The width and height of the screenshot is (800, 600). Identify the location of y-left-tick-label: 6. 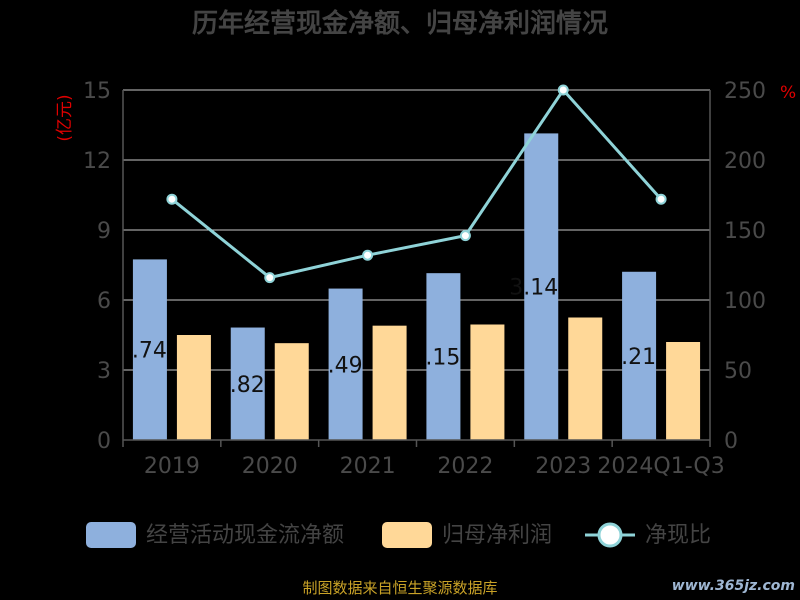
(104, 301).